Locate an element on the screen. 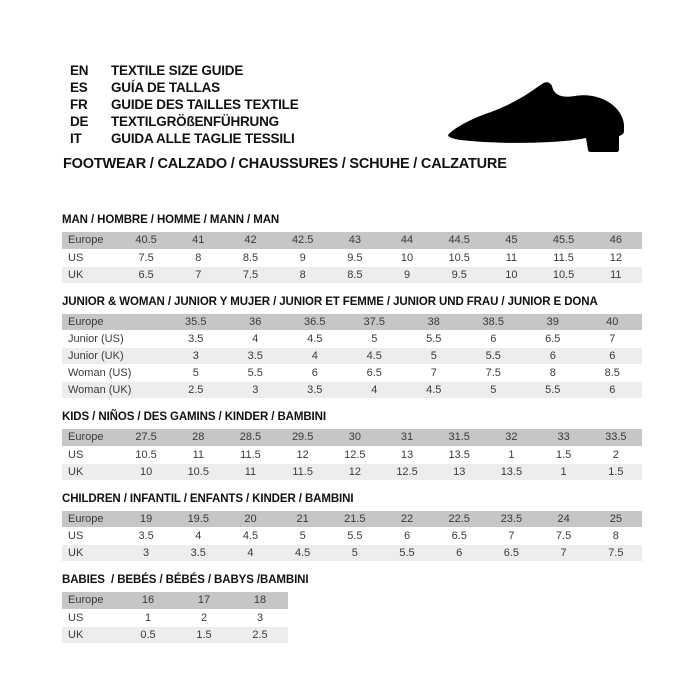 The width and height of the screenshot is (700, 700). size-value-cell: 36.5 is located at coordinates (315, 322).